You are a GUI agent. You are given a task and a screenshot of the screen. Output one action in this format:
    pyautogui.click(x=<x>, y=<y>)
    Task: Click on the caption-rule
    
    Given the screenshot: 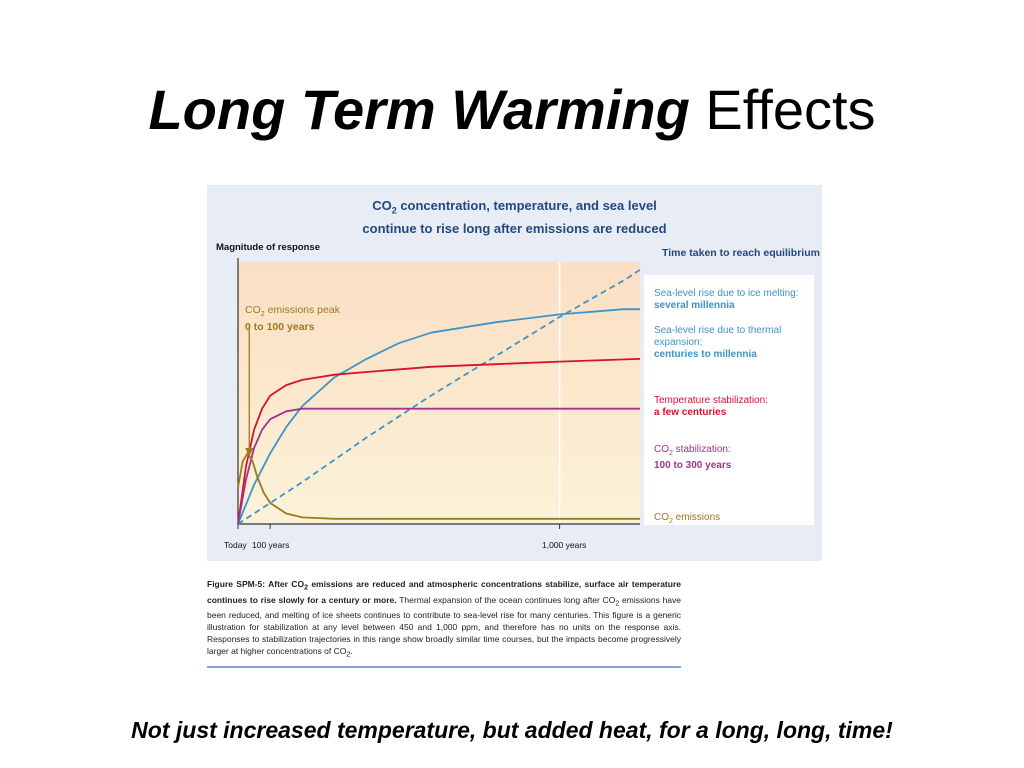 What is the action you would take?
    pyautogui.click(x=444, y=667)
    